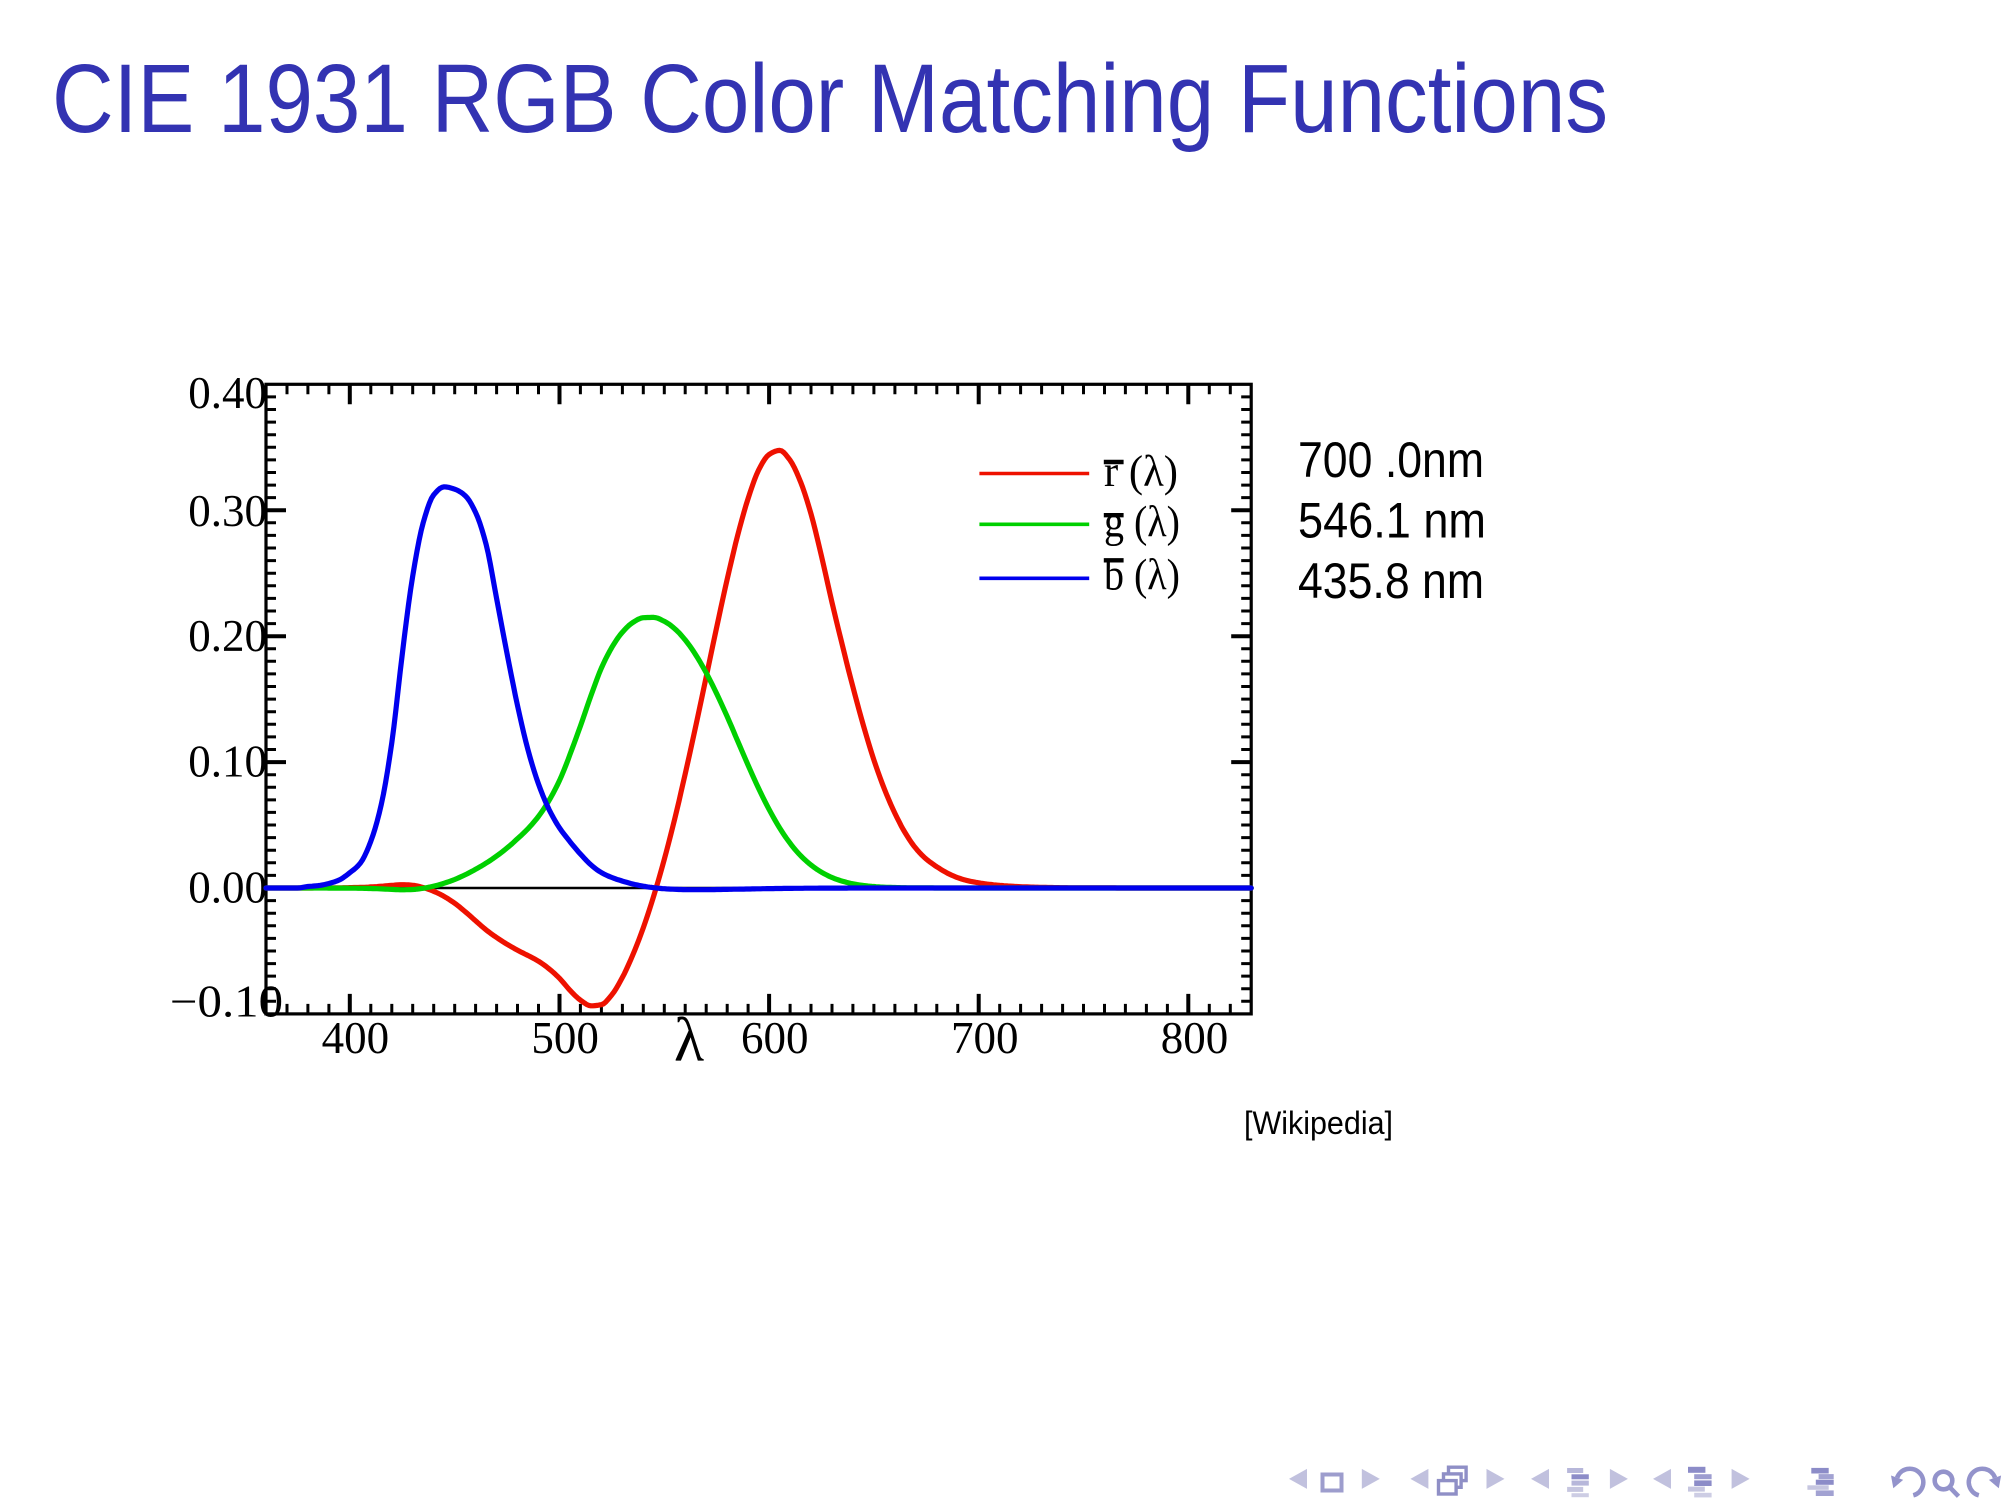 The image size is (2016, 1512). I want to click on svg-text: 546.1 nm, so click(1392, 521).